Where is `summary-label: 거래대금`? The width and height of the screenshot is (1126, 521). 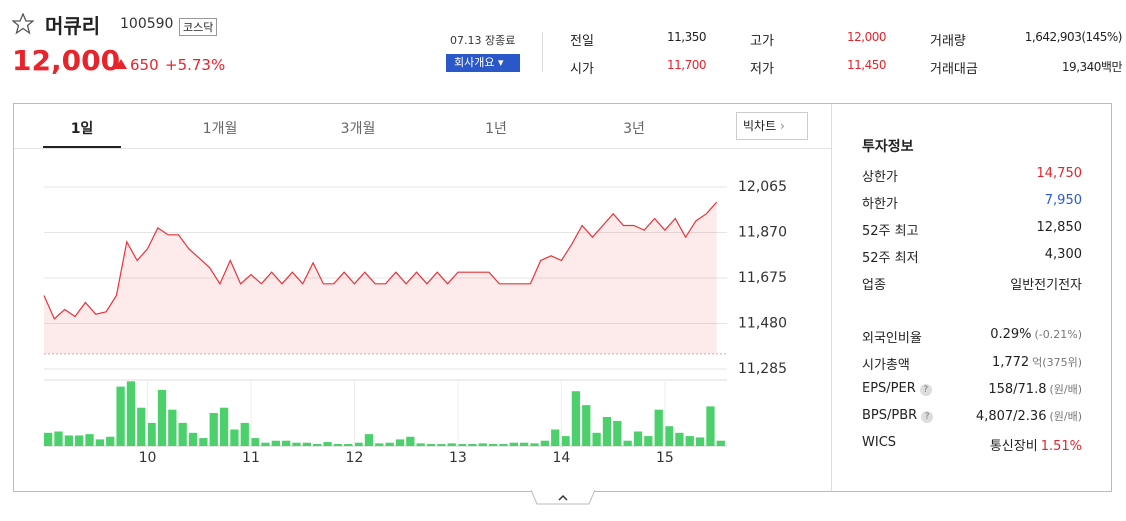
summary-label: 거래대금 is located at coordinates (954, 69).